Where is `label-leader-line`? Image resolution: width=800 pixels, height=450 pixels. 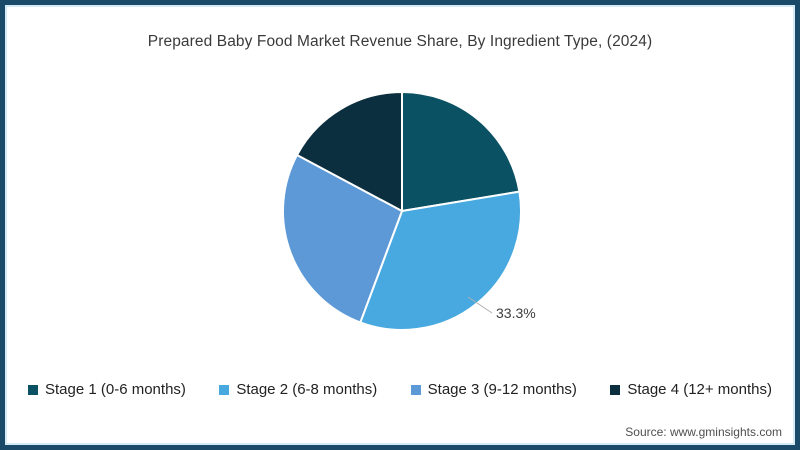
label-leader-line is located at coordinates (480, 305).